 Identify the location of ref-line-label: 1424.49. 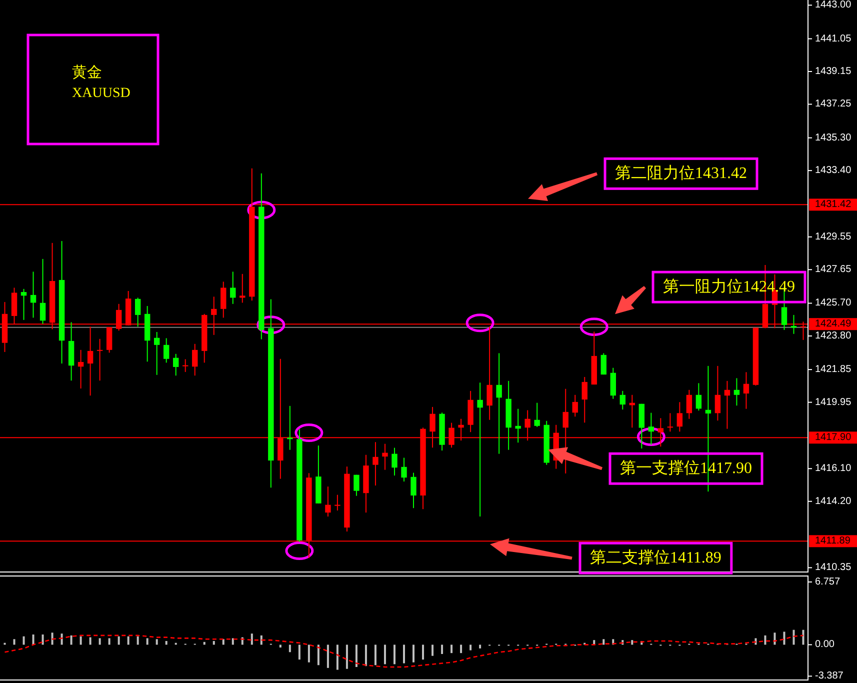
(833, 324).